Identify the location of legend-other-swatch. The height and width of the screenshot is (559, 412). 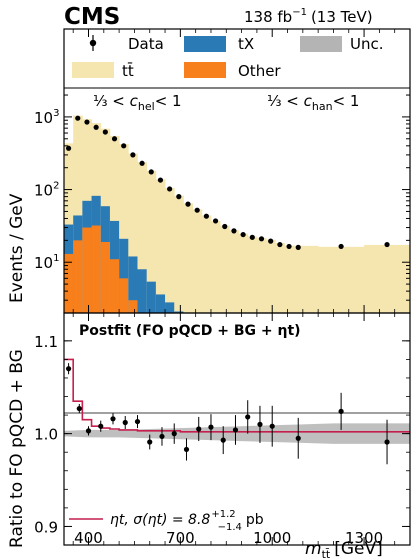
(205, 70).